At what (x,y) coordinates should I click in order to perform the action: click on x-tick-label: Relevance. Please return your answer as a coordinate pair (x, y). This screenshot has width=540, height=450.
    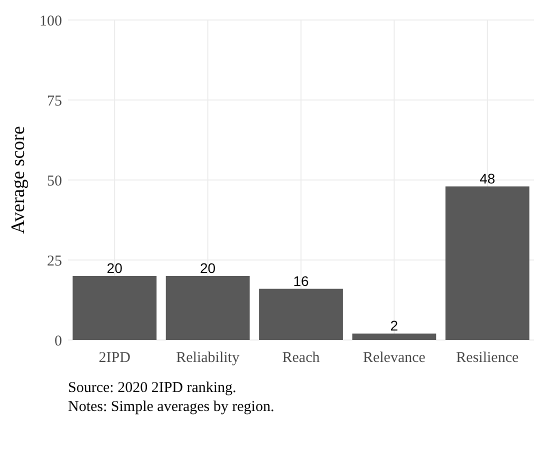
    Looking at the image, I should click on (394, 358).